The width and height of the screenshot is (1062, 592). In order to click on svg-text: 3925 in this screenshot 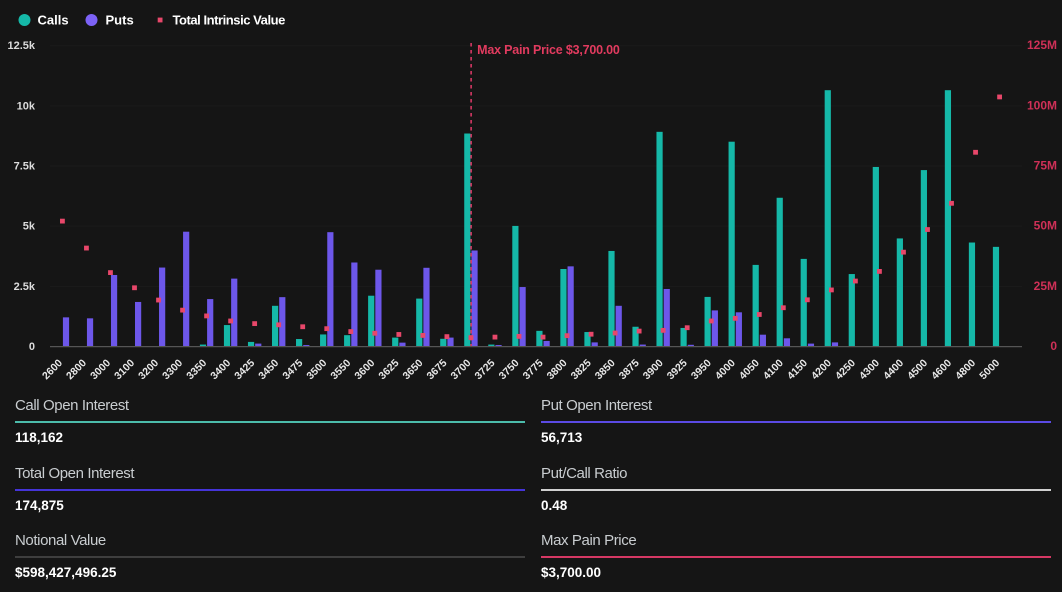, I will do `click(677, 369)`.